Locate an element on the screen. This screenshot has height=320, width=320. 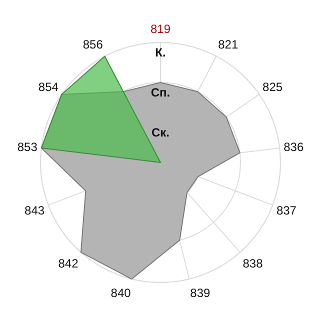
spoke-label: 854 is located at coordinates (48, 87).